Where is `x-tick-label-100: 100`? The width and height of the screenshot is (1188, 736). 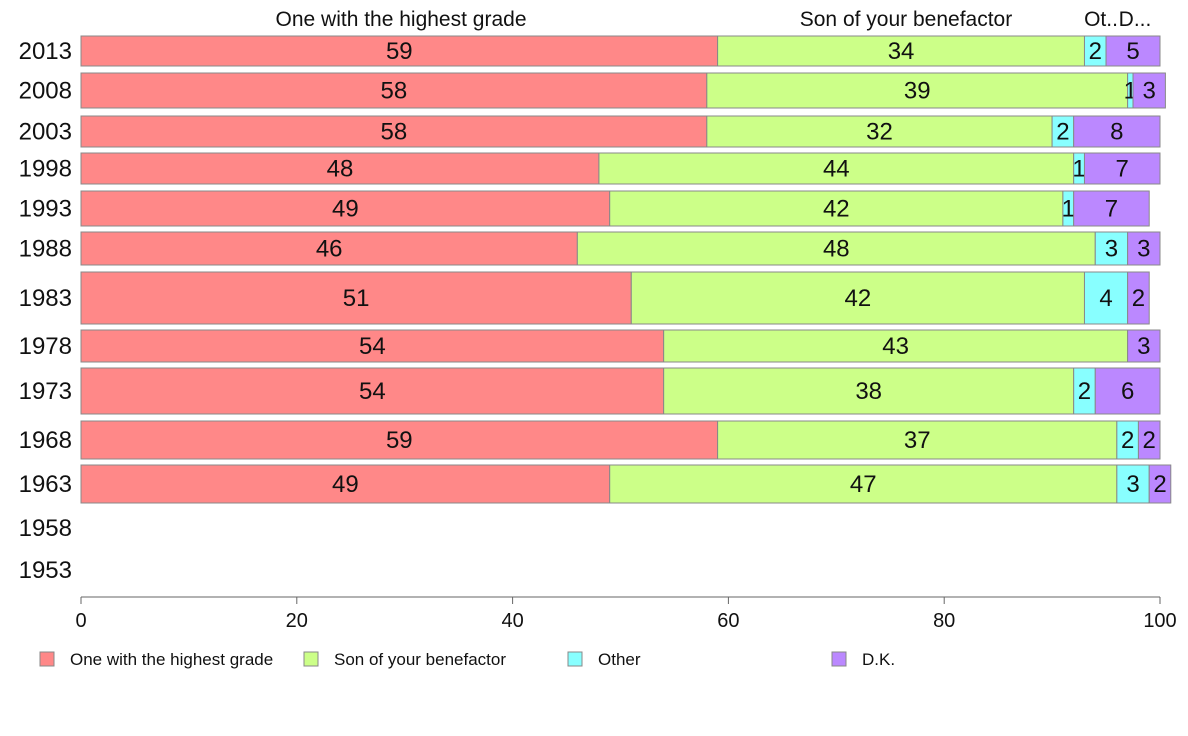 x-tick-label-100: 100 is located at coordinates (1159, 621).